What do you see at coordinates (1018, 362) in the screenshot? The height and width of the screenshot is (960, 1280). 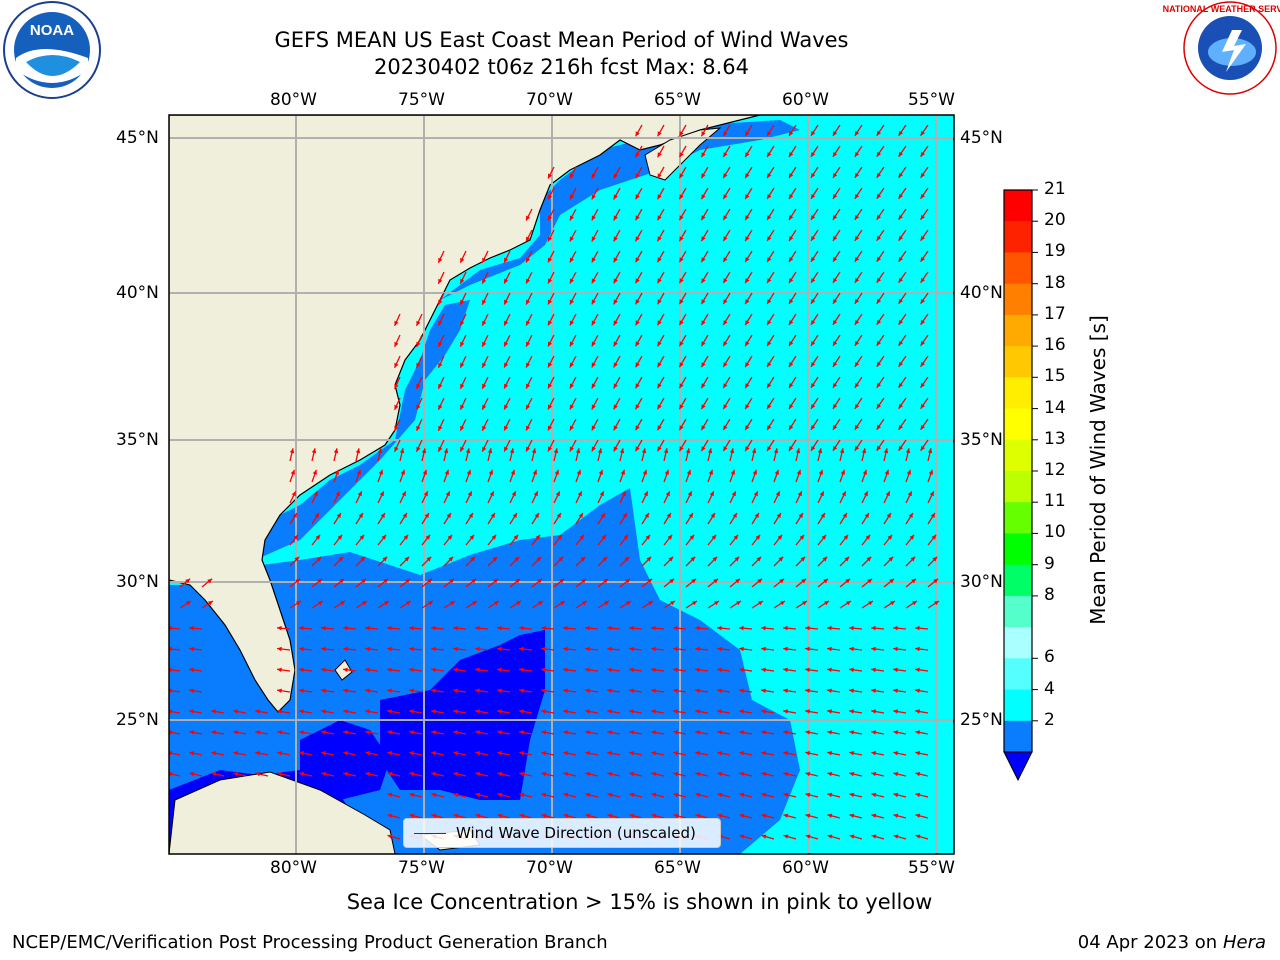 I see `colorbar-segment` at bounding box center [1018, 362].